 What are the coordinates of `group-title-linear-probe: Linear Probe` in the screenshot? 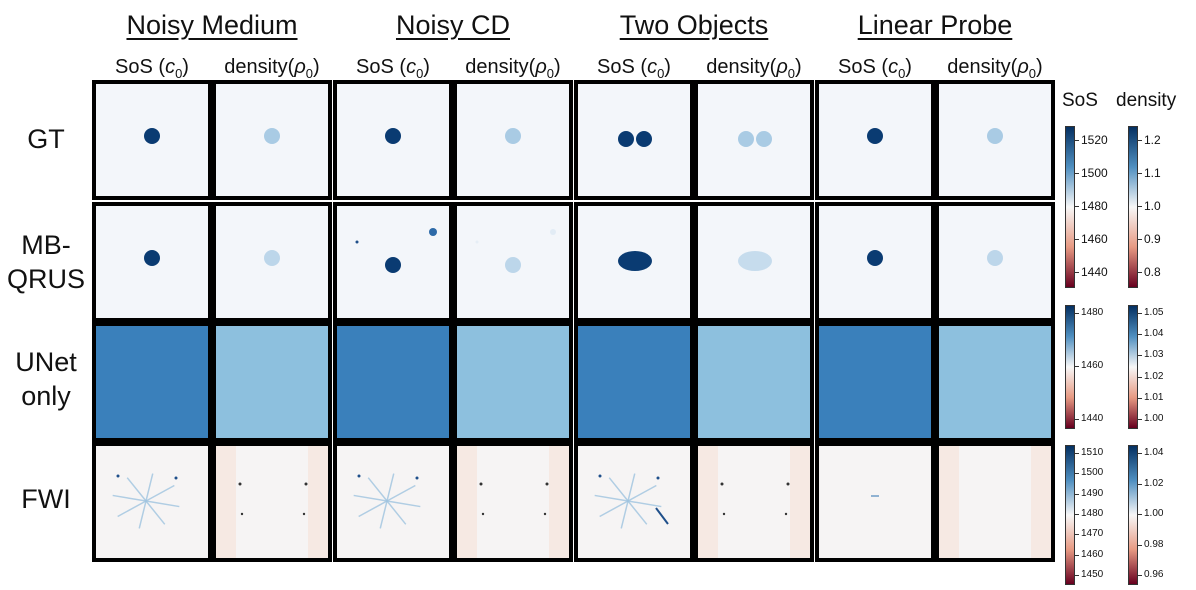 It's located at (935, 25).